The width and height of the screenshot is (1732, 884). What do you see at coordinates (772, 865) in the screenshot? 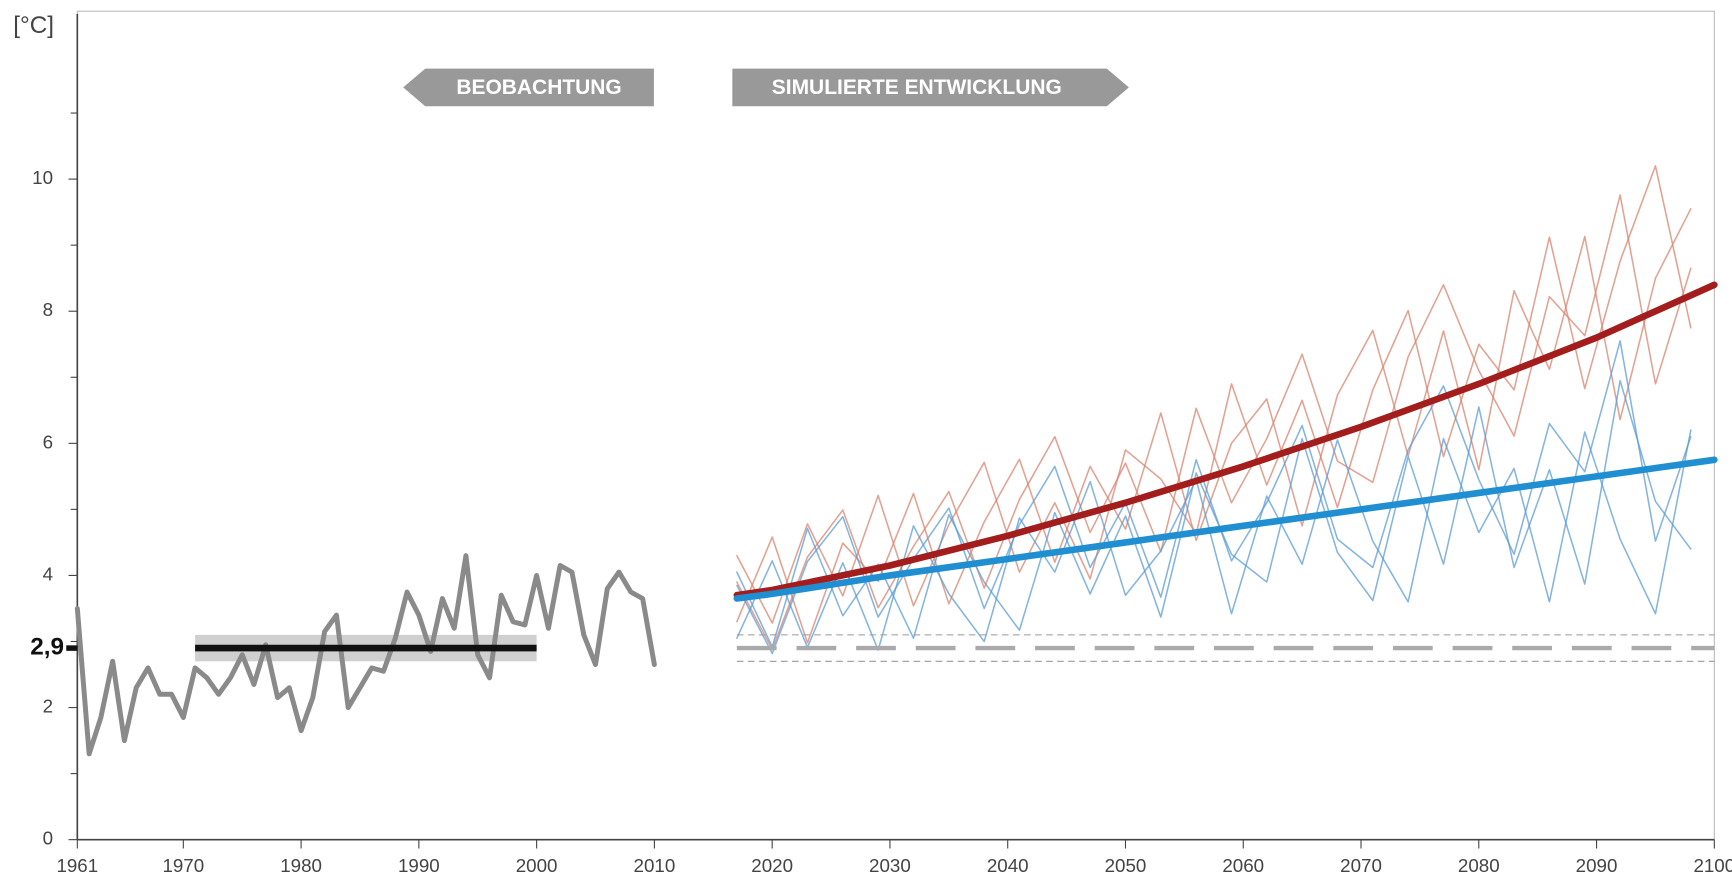
I see `x-tick-label: 2020` at bounding box center [772, 865].